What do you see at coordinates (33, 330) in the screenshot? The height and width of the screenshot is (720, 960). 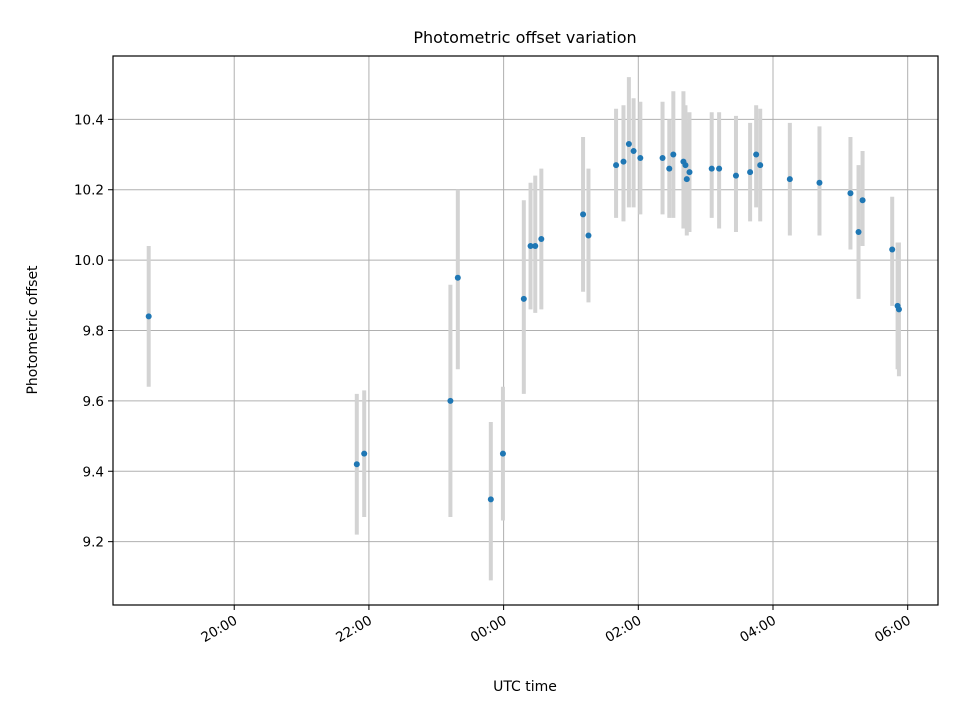 I see `y-axis-label: Photometric offset` at bounding box center [33, 330].